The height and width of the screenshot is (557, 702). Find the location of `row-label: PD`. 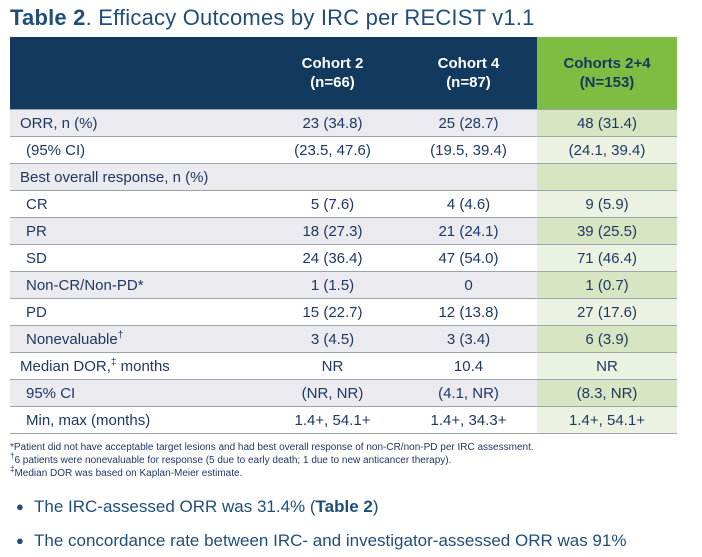

row-label: PD is located at coordinates (137, 312).